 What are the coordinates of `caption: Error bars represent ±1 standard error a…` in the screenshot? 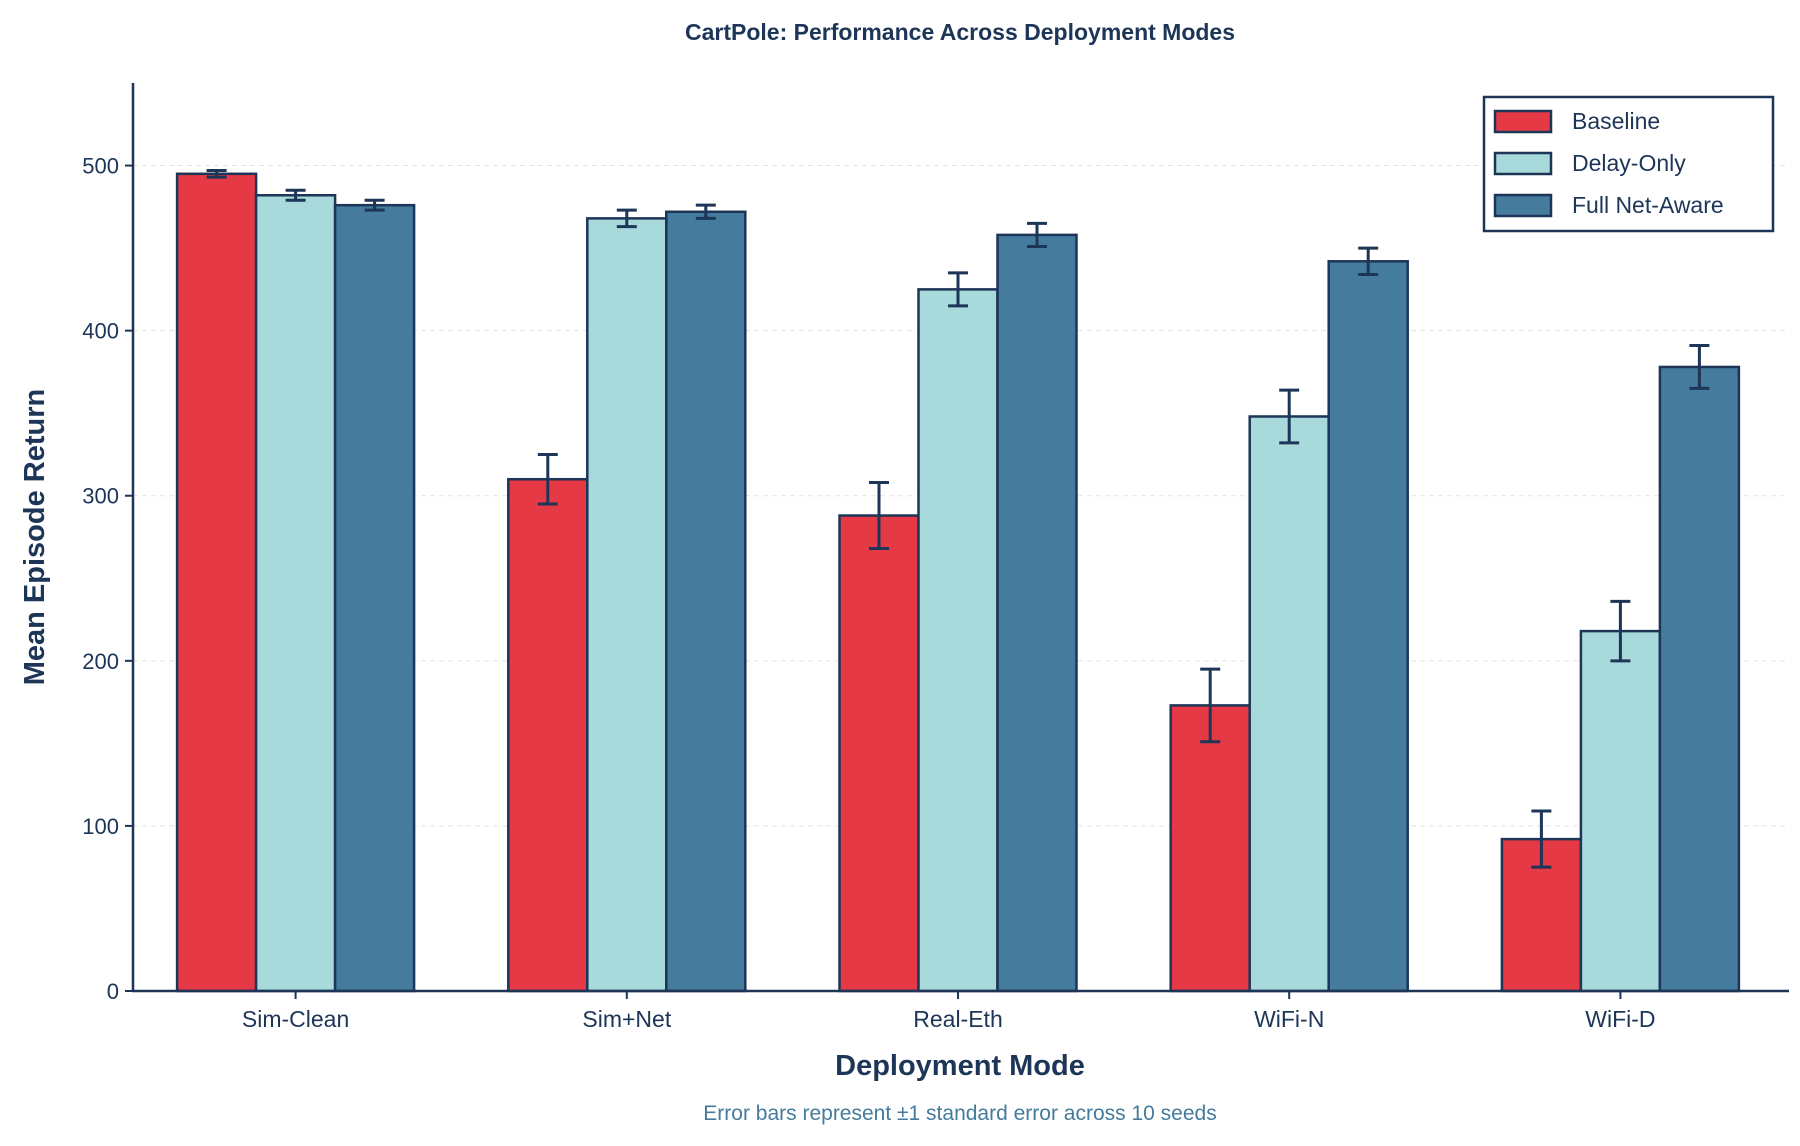 It's located at (959, 1113).